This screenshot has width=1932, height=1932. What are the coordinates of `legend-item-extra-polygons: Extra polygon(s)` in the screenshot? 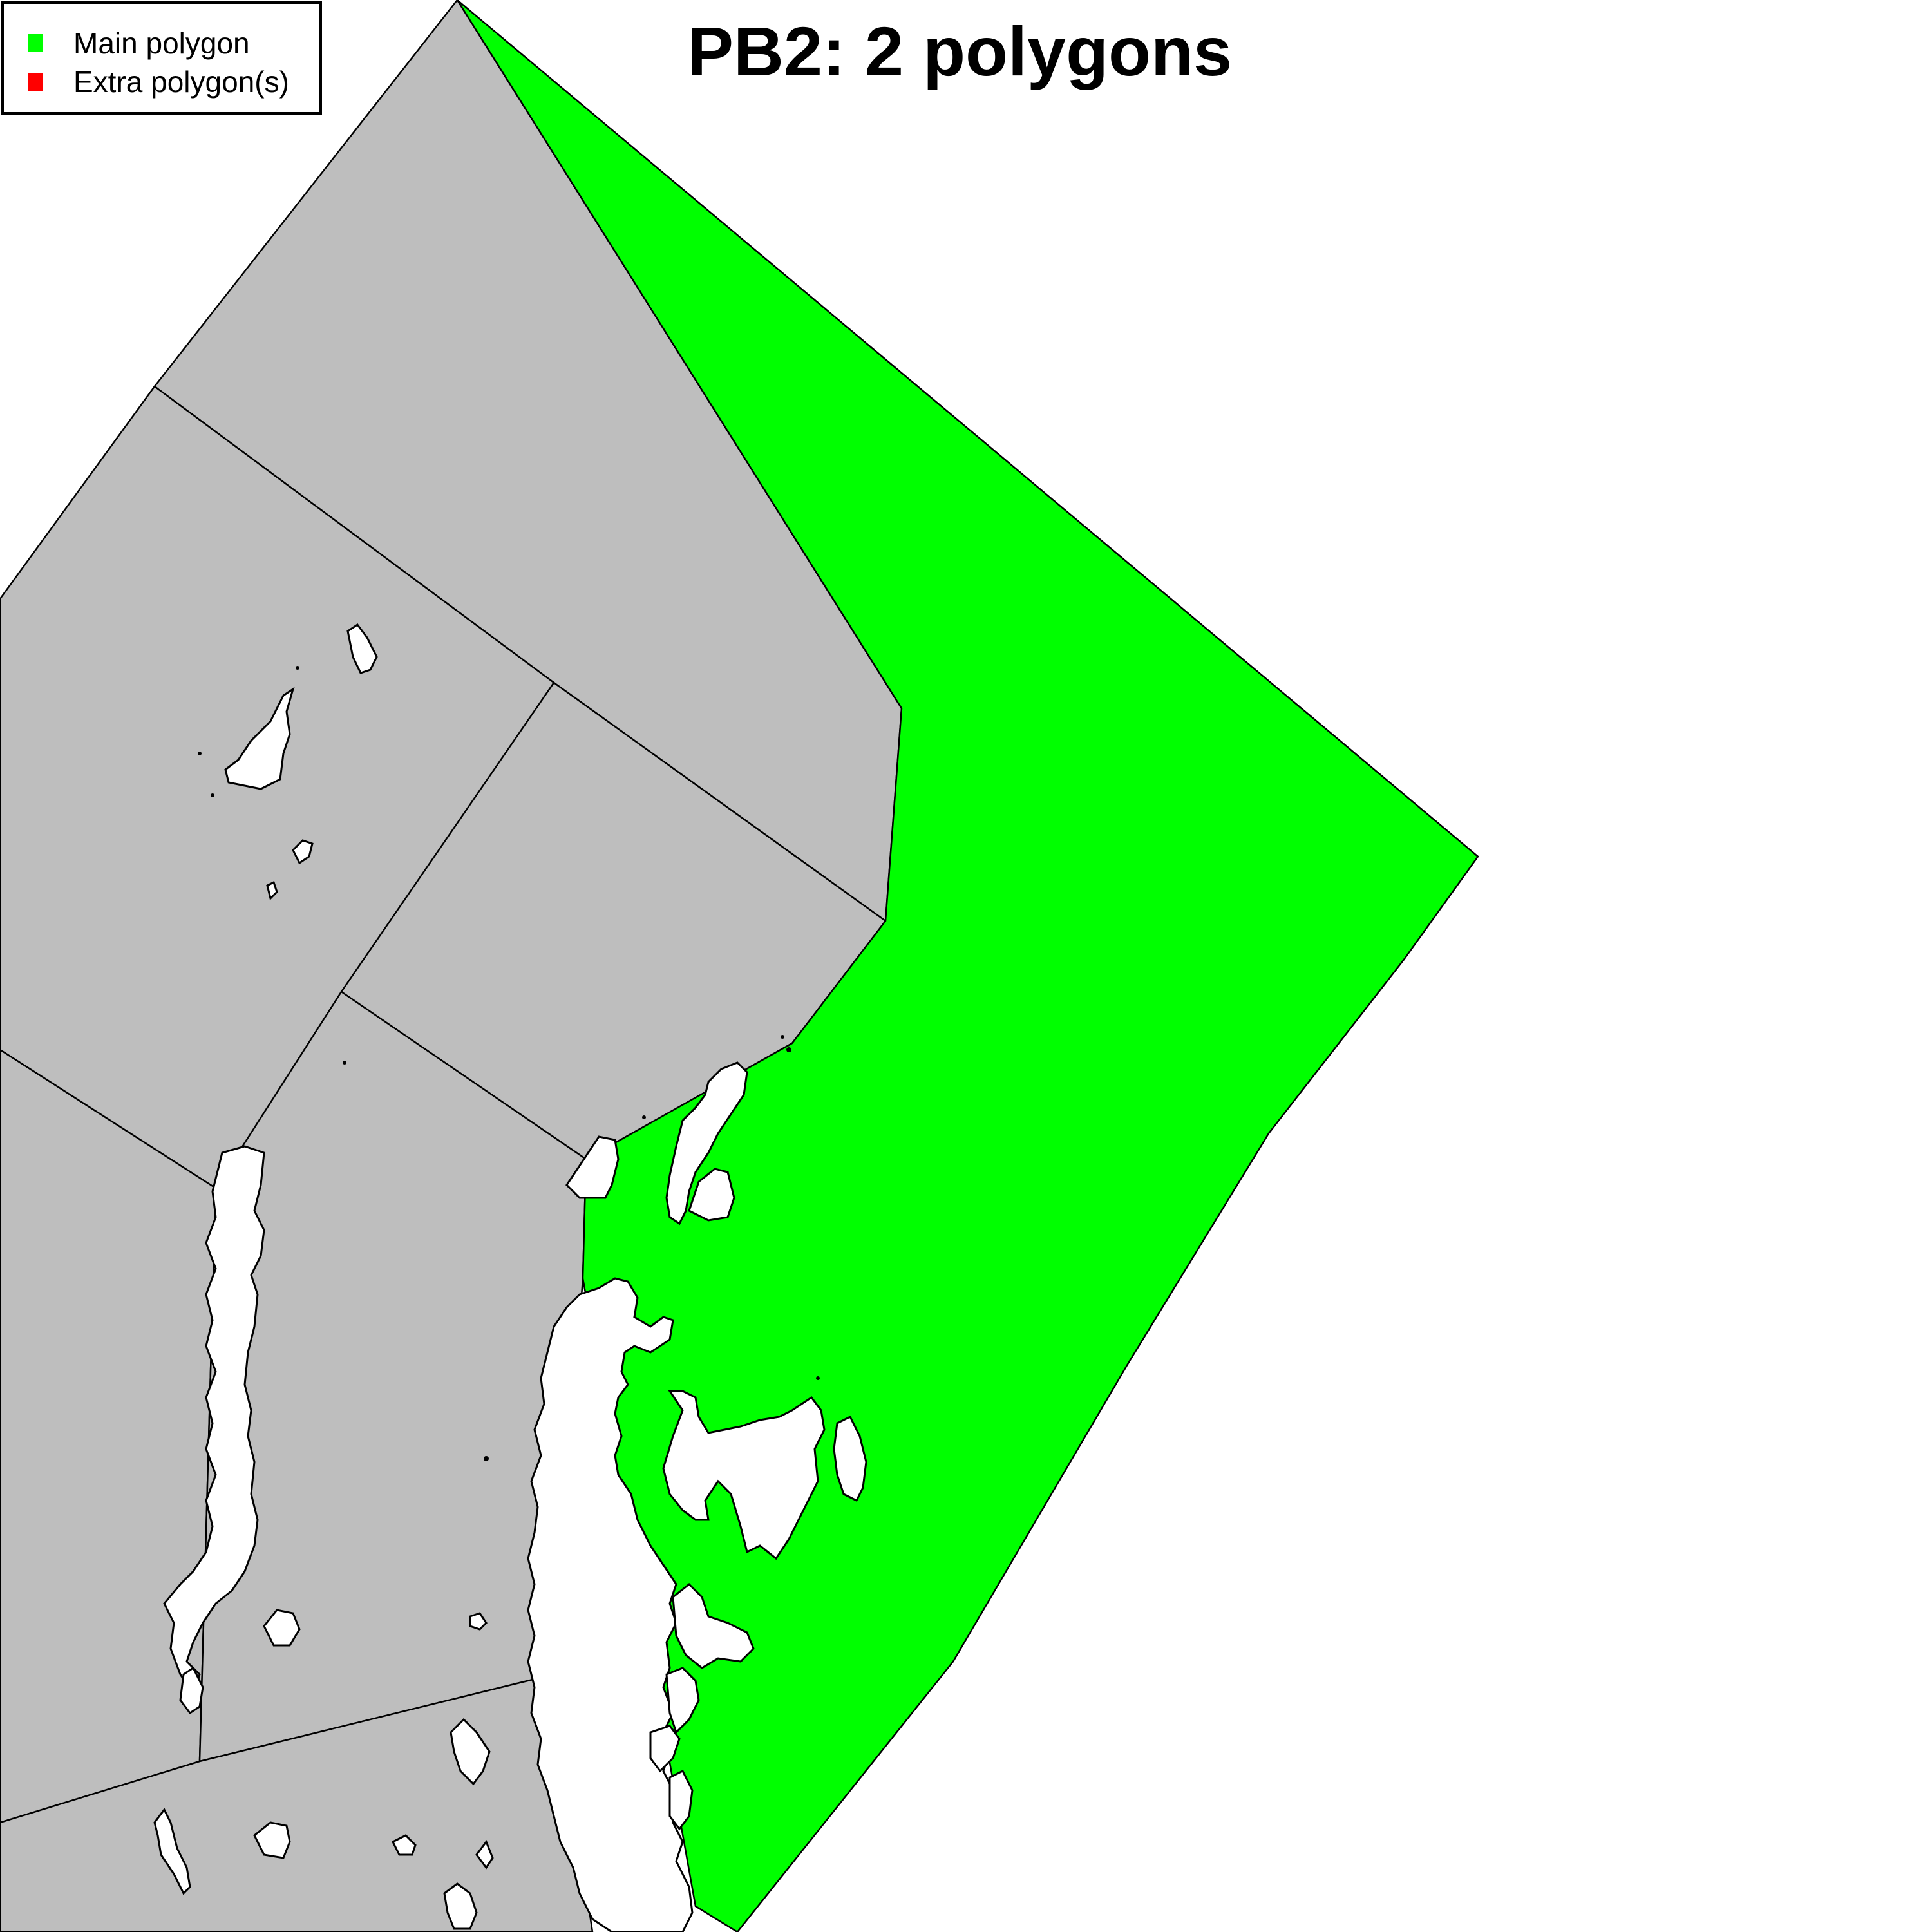 It's located at (159, 82).